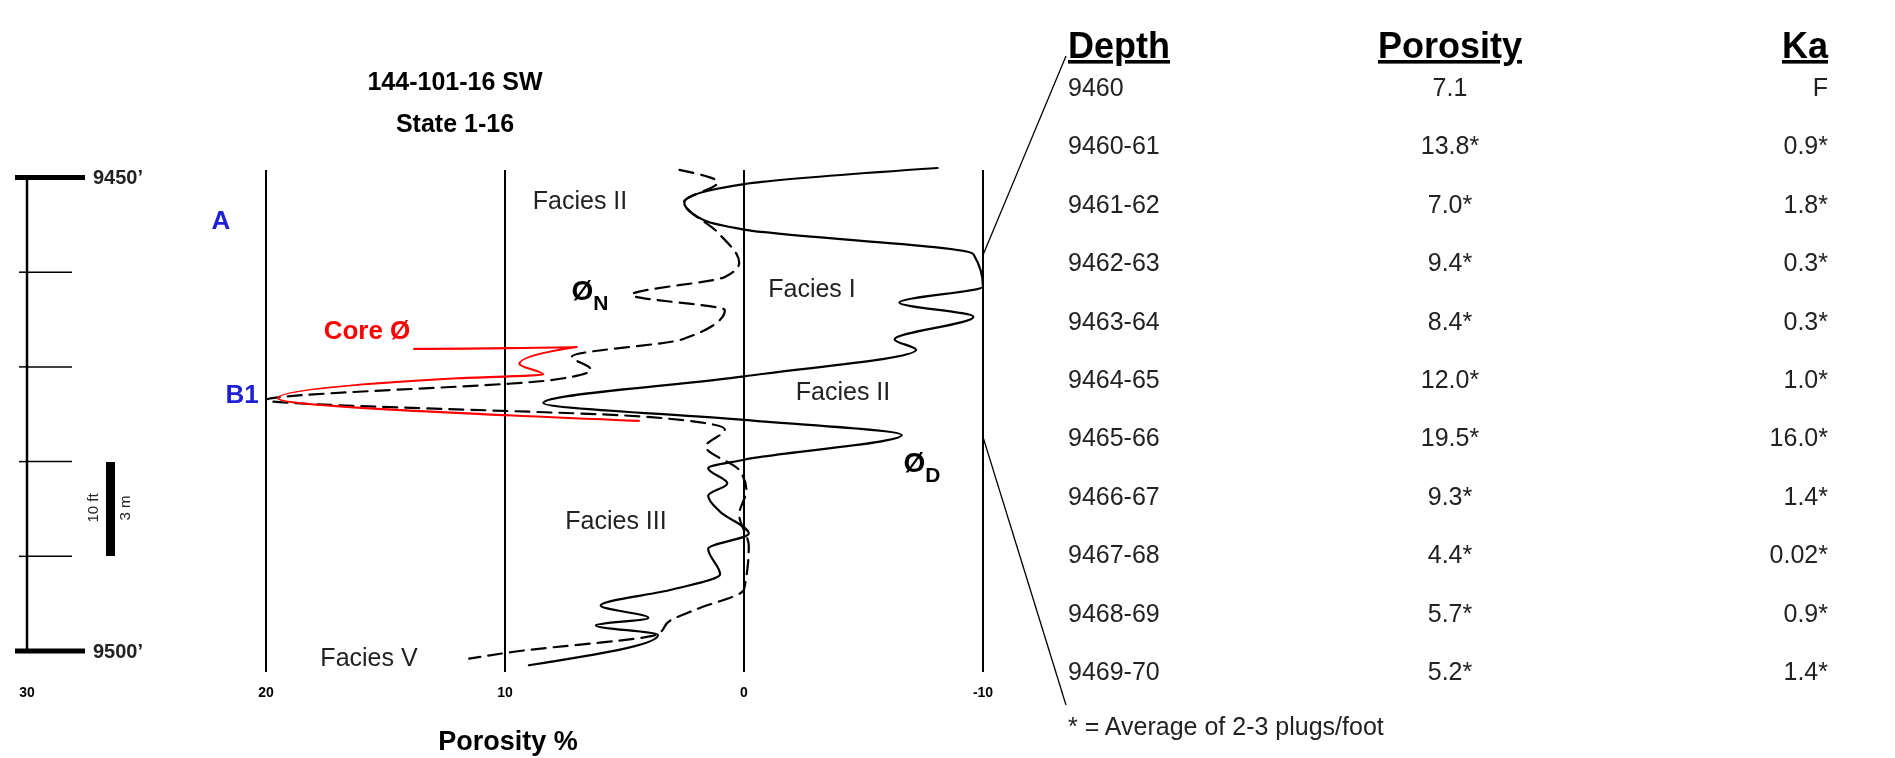 The width and height of the screenshot is (1895, 758). What do you see at coordinates (508, 741) in the screenshot?
I see `x-axis-title: Porosity %` at bounding box center [508, 741].